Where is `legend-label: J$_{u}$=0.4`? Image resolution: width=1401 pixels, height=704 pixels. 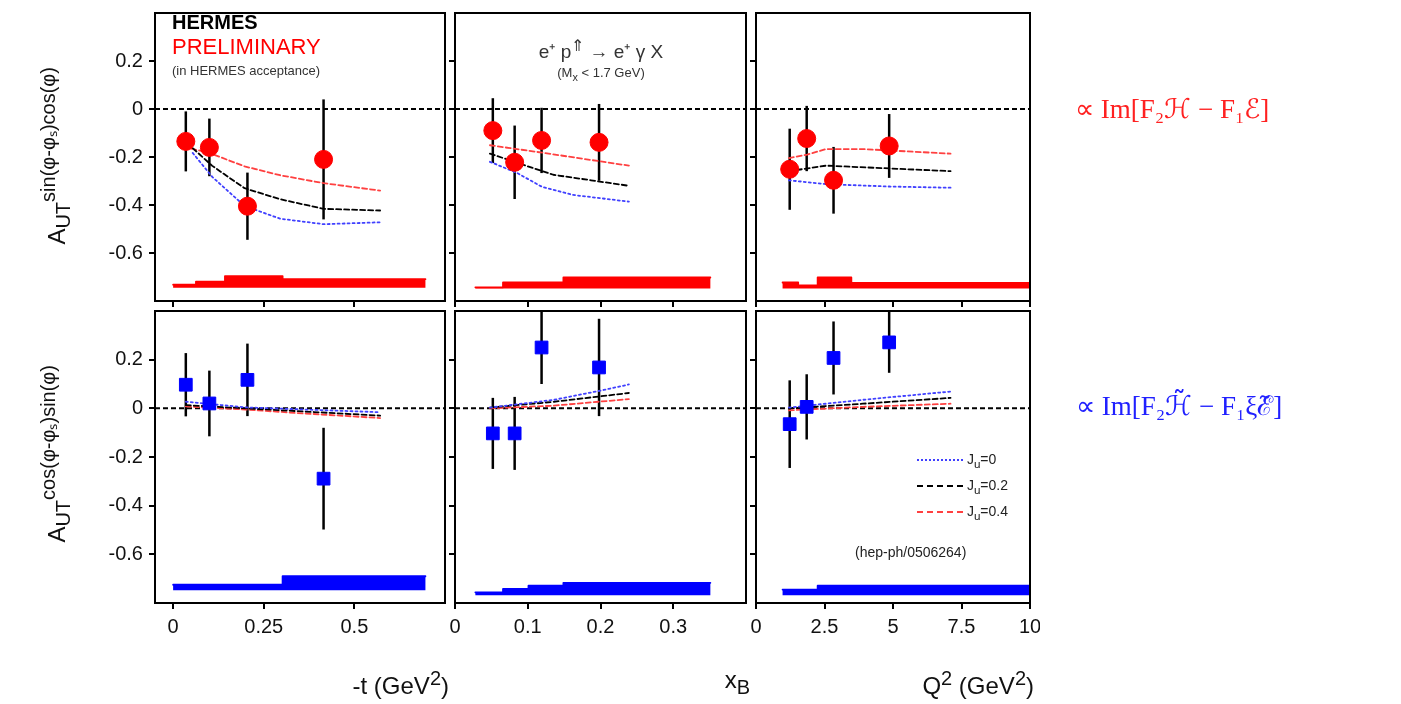
legend-label: J$_{u}$=0.4 is located at coordinates (987, 512).